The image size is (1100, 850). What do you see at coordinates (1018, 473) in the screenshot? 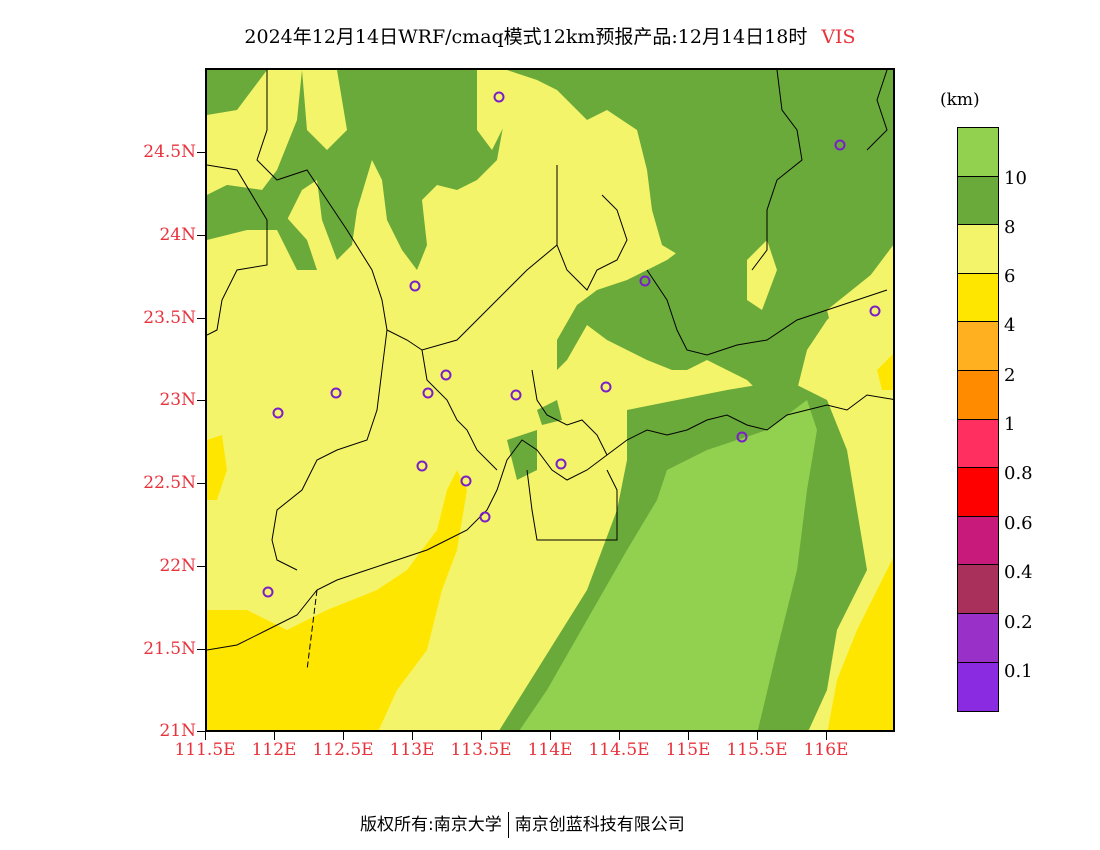
I see `colorbar-label: 0.8` at bounding box center [1018, 473].